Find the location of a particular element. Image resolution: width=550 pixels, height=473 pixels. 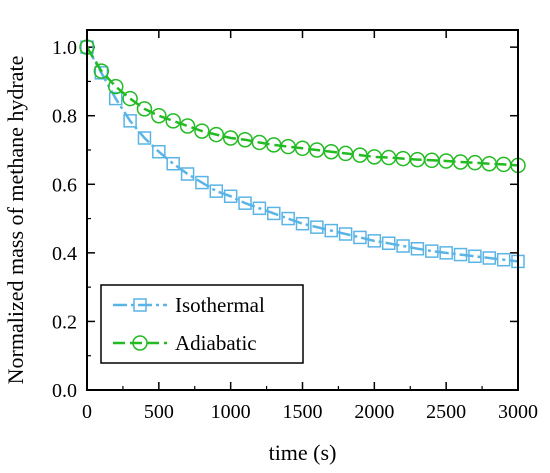

y-tick-label: 0.0 is located at coordinates (64, 391).